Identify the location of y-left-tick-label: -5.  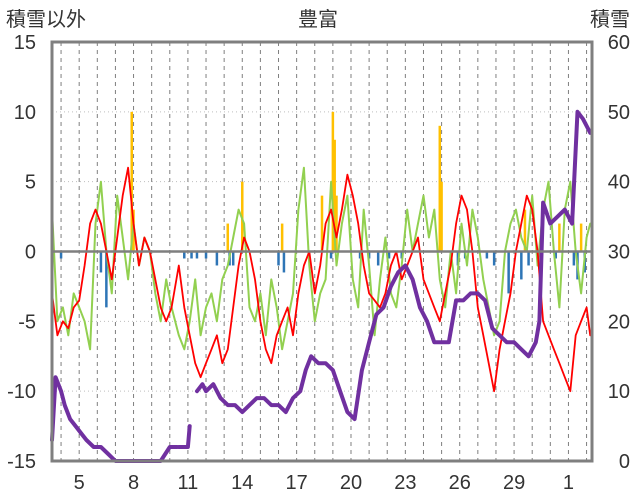
(27, 322).